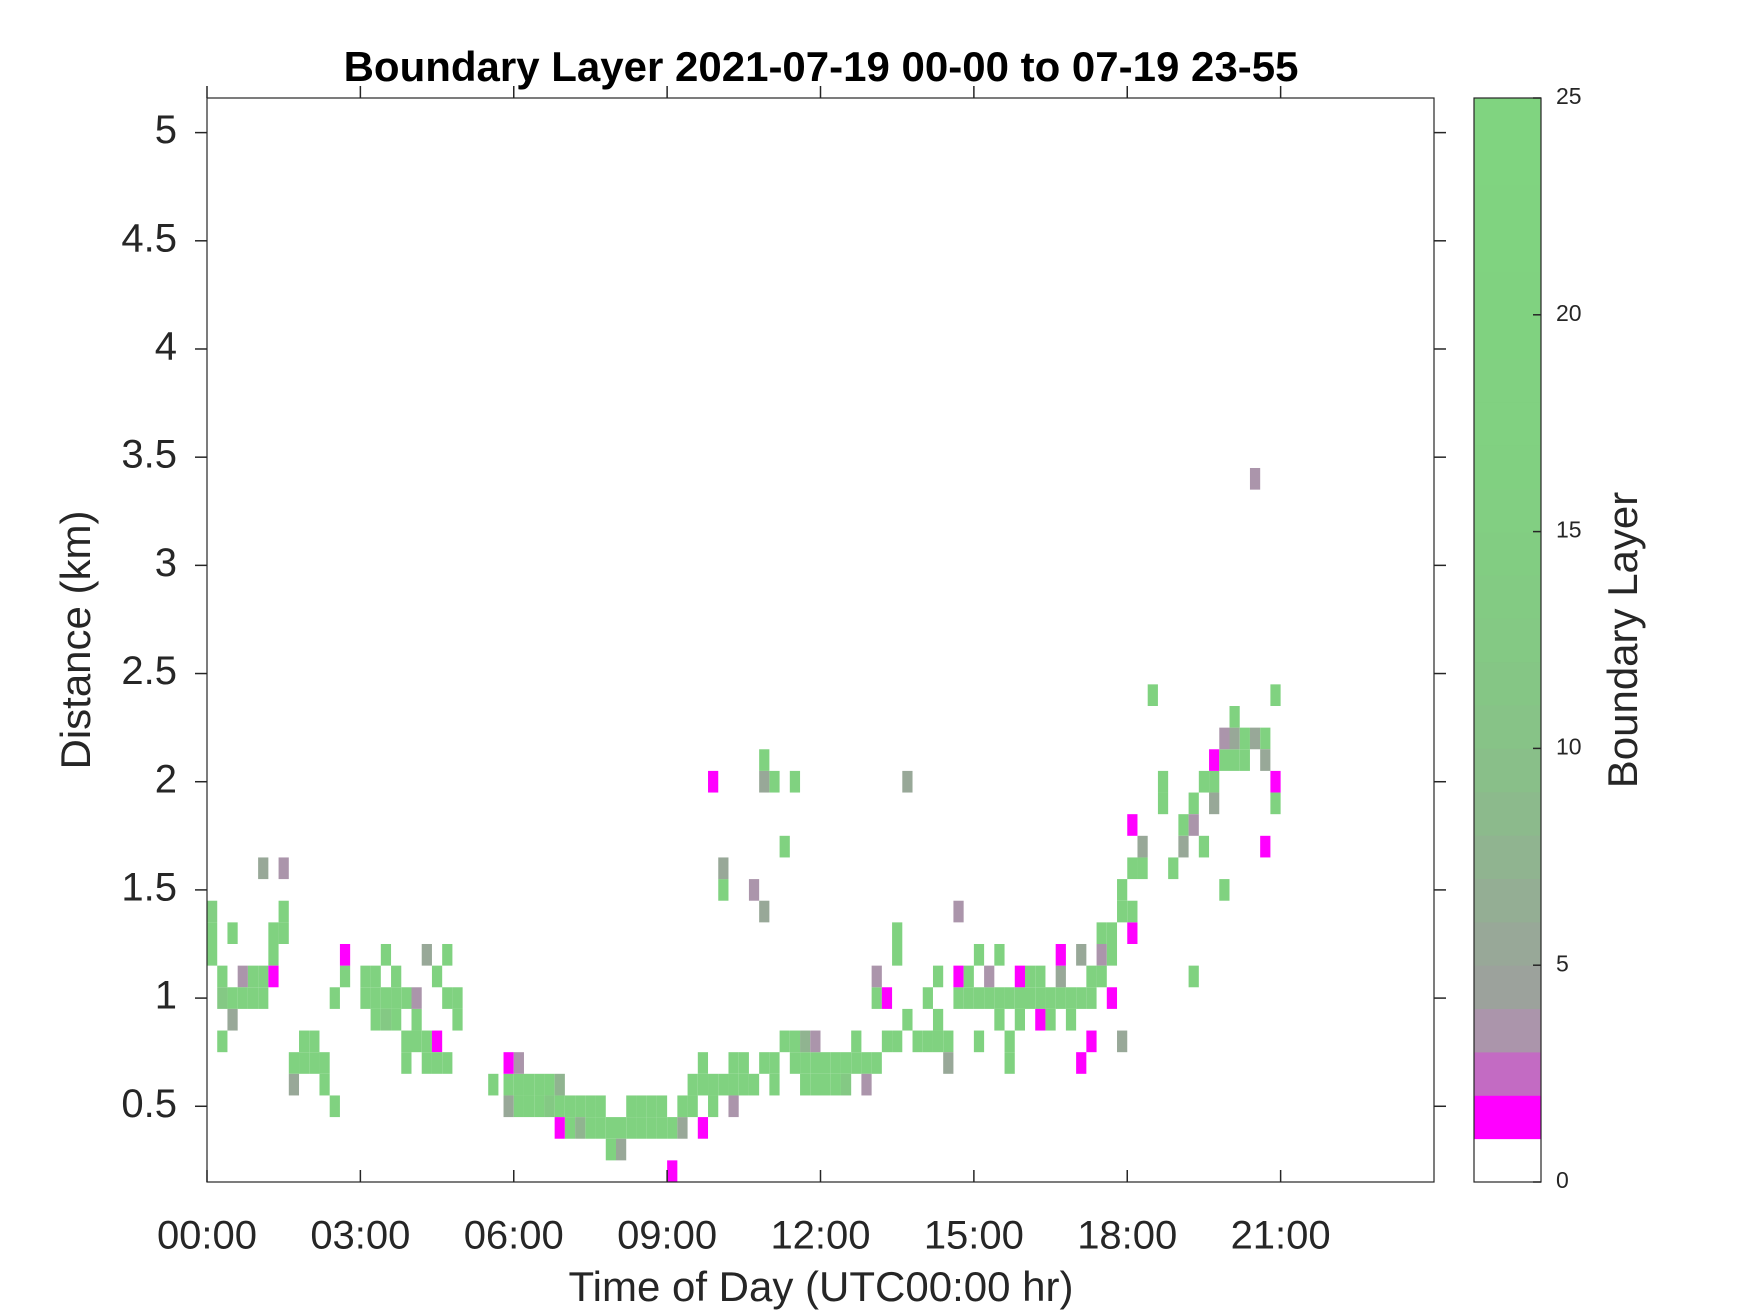 The image size is (1750, 1313). I want to click on colorbar-tick-label: 25, so click(1569, 96).